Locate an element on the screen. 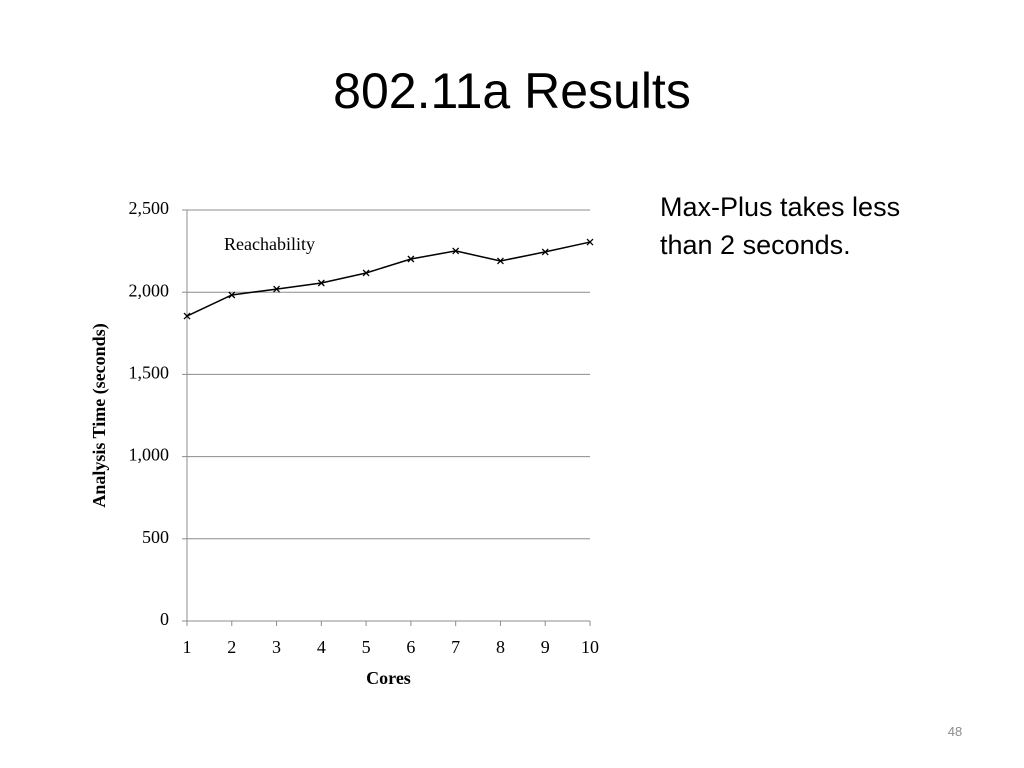  x-tick-label: 7 is located at coordinates (455, 647).